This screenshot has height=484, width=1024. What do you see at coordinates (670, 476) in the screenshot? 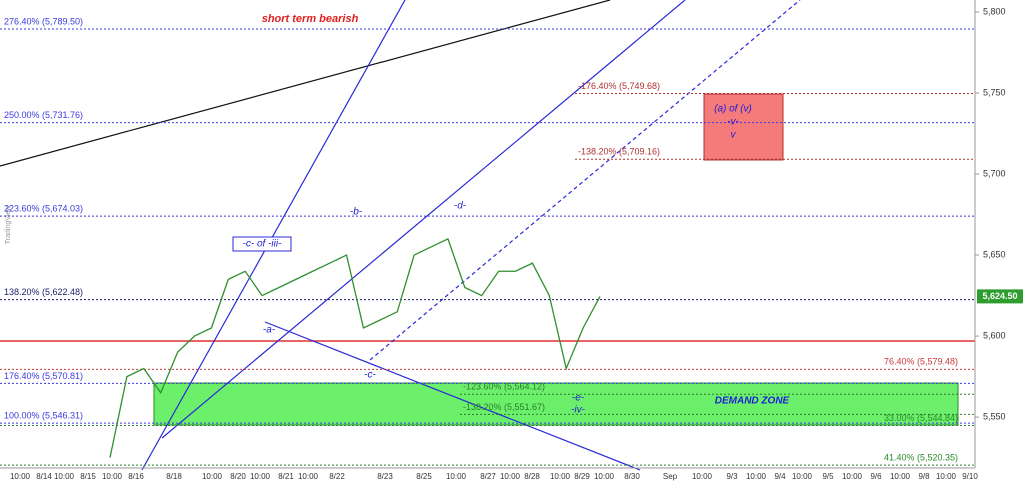
I see `x-tick-label: Sep` at bounding box center [670, 476].